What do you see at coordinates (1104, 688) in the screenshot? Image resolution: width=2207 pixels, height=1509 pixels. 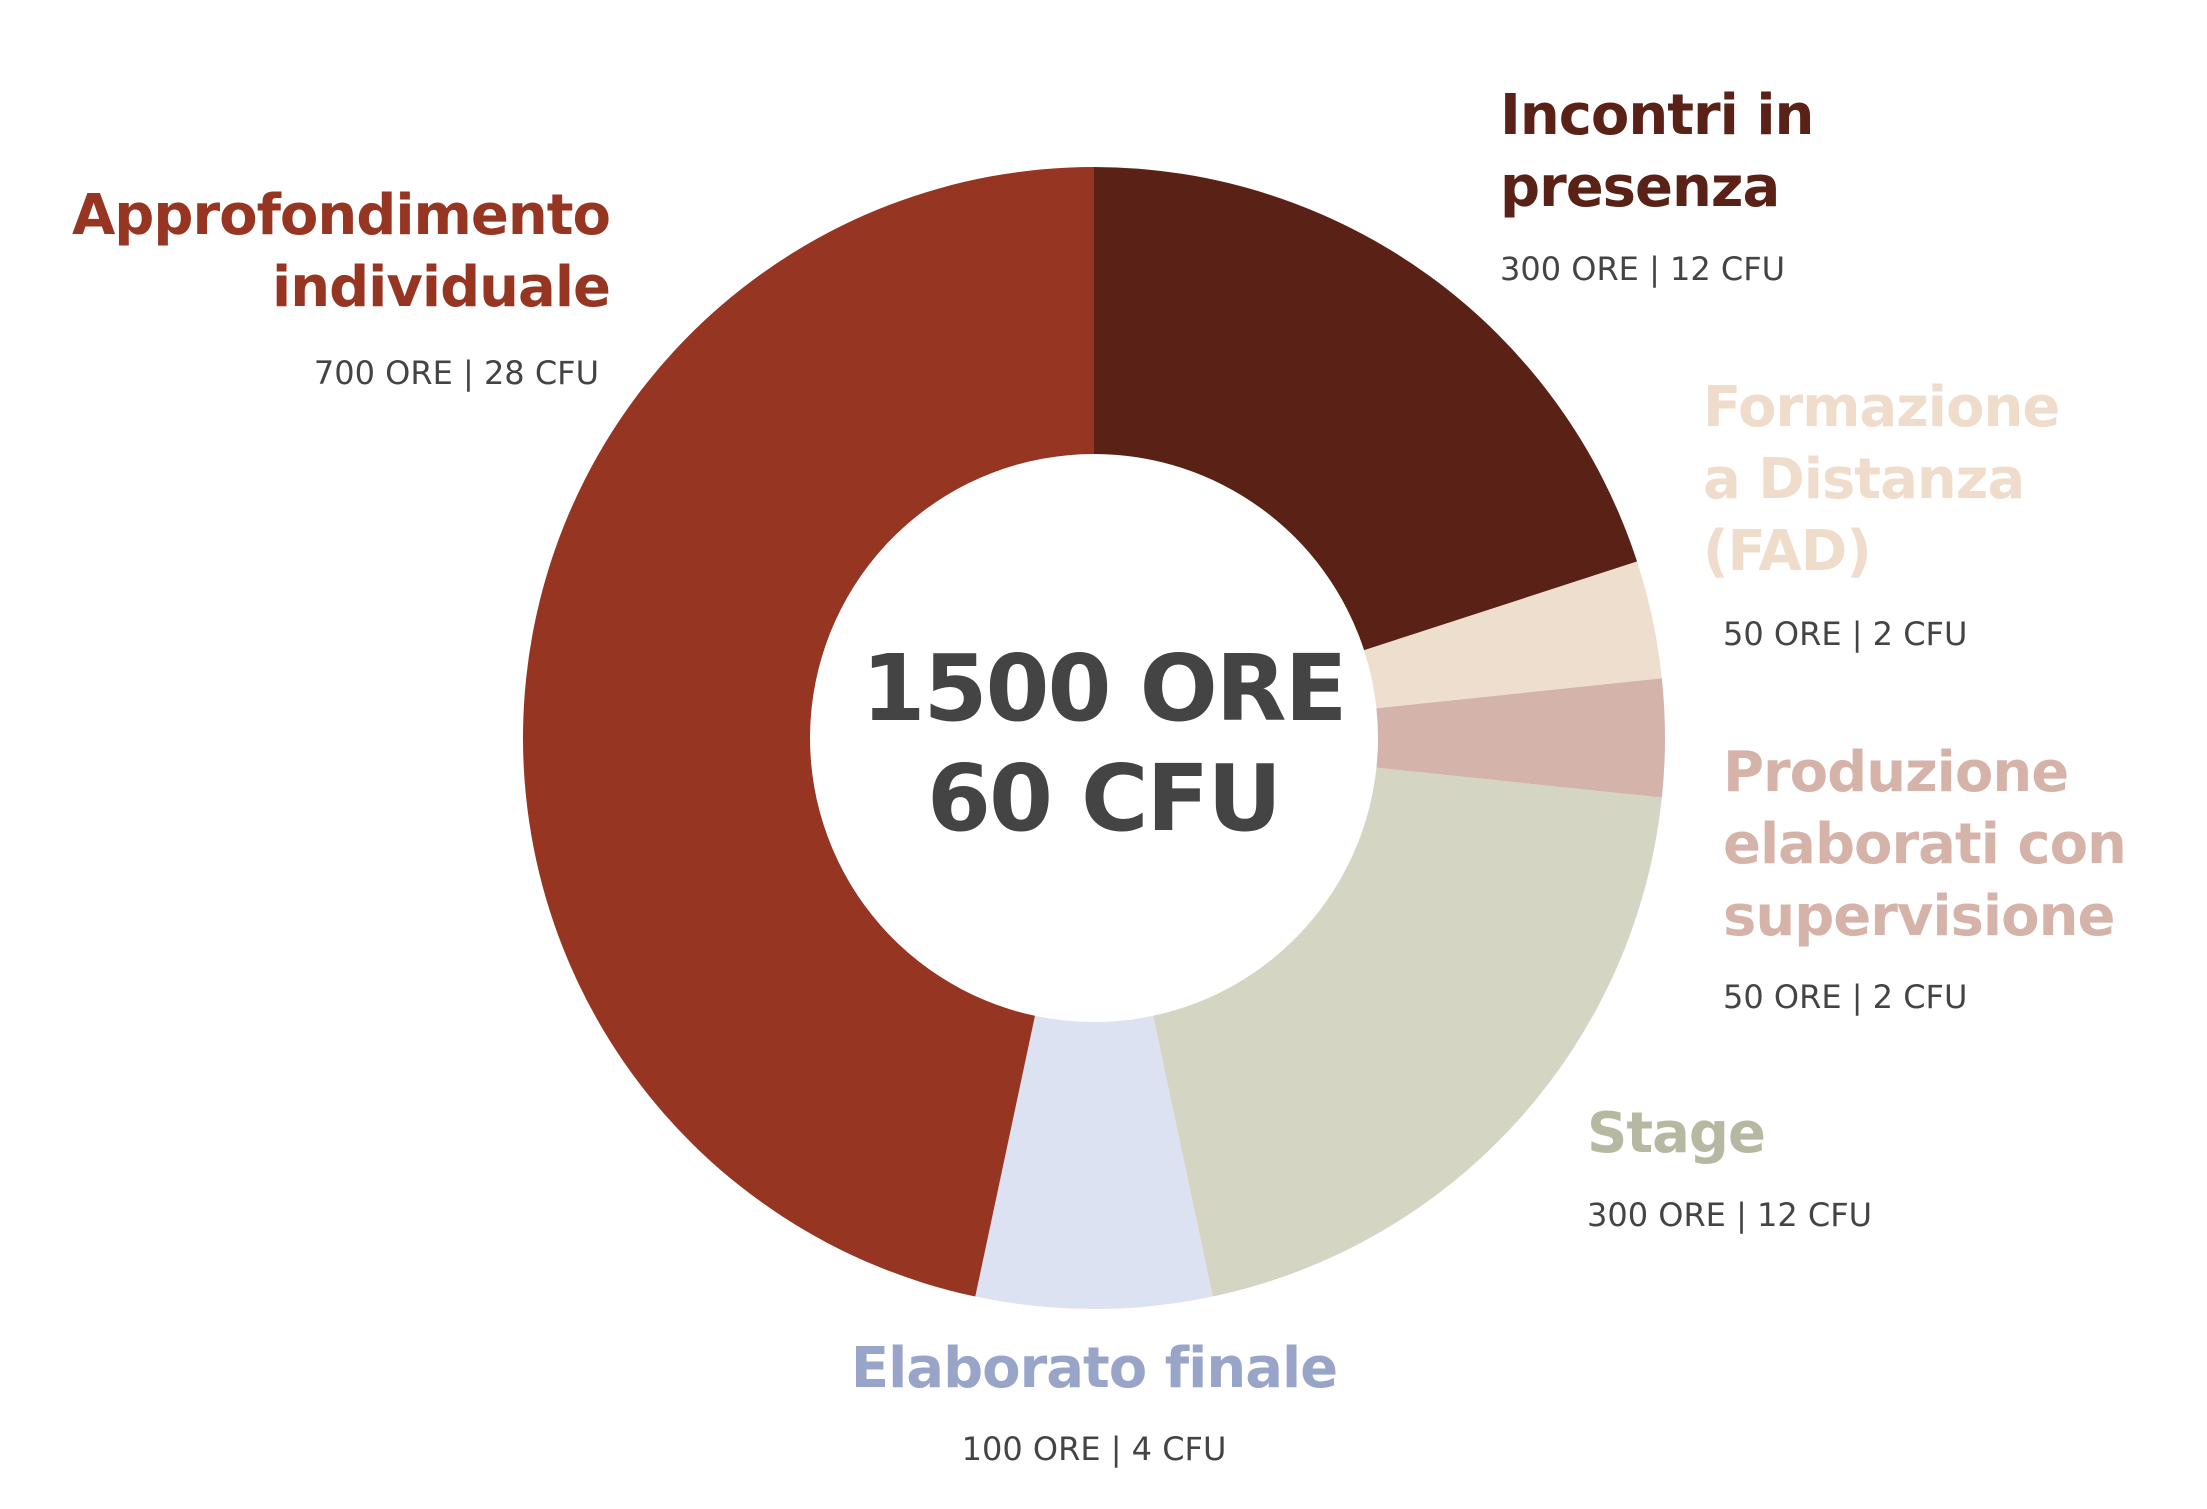 I see `center-total-hours: 1500 ORE` at bounding box center [1104, 688].